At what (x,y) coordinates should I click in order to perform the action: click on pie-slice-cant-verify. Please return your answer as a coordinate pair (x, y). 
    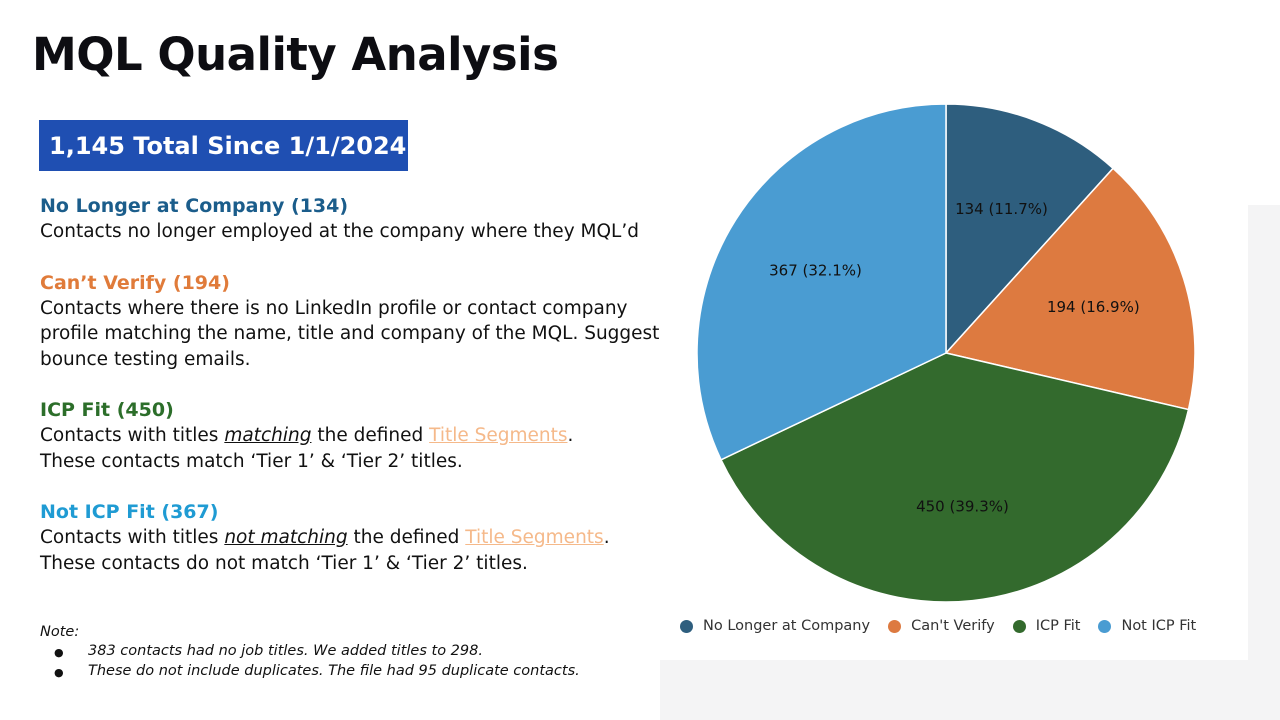
    Looking at the image, I should click on (1070, 289).